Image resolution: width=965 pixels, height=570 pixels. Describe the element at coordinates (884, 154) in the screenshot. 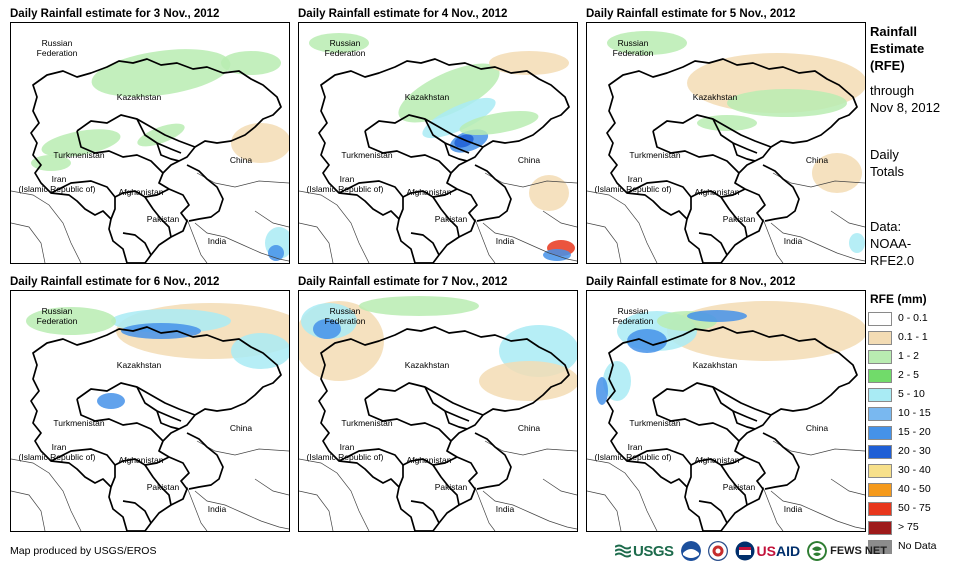

I see `totals-line-1: Daily` at that location.